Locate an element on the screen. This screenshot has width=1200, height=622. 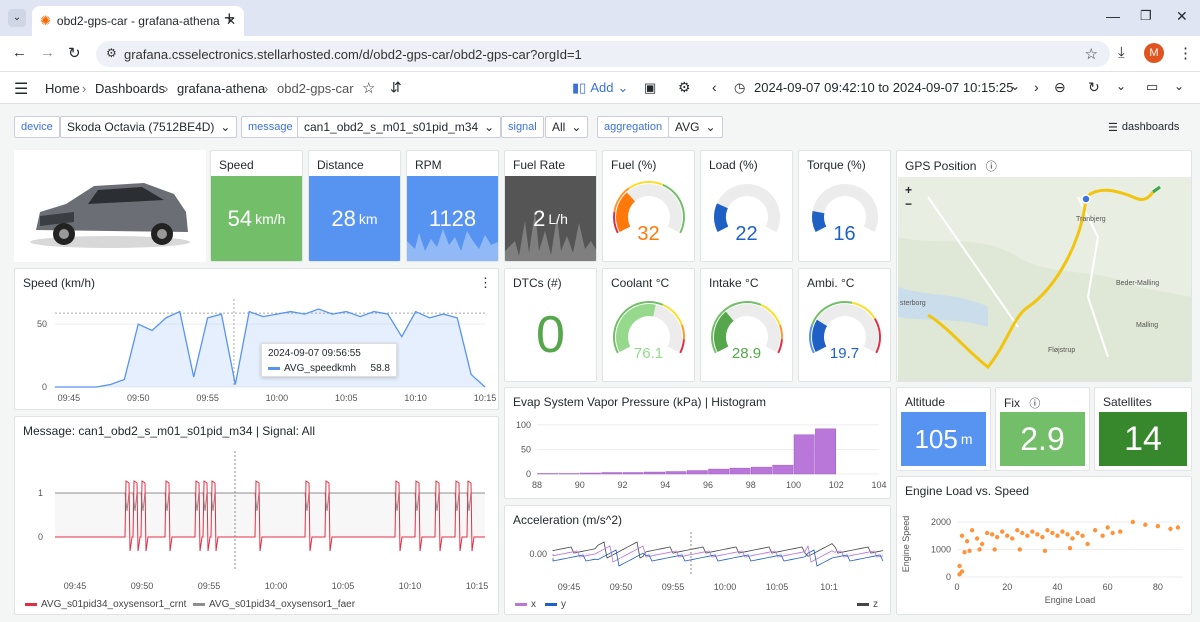
band-fill is located at coordinates (270, 515).